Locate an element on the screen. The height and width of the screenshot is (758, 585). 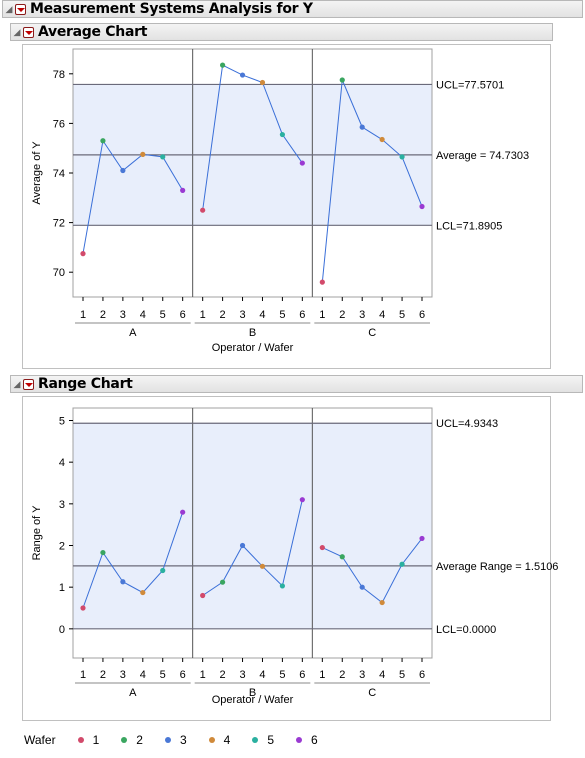
report-header: ◢ Measurement Systems Analysis for Y is located at coordinates (292, 9).